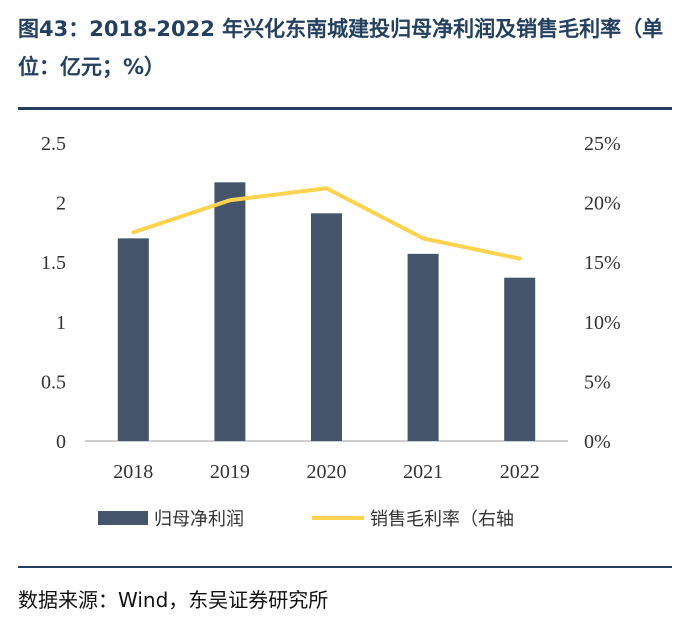 The height and width of the screenshot is (641, 691). I want to click on title-divider, so click(345, 108).